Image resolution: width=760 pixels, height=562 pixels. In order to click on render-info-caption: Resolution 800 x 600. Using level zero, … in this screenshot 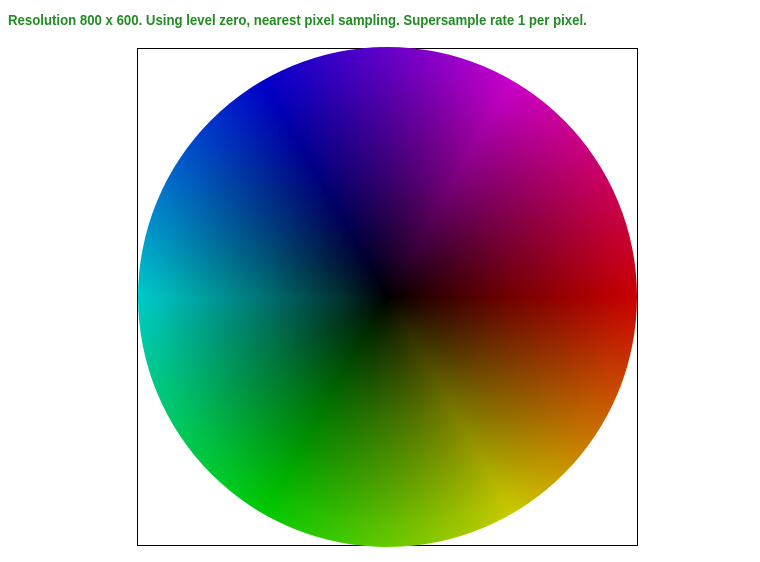, I will do `click(297, 20)`.